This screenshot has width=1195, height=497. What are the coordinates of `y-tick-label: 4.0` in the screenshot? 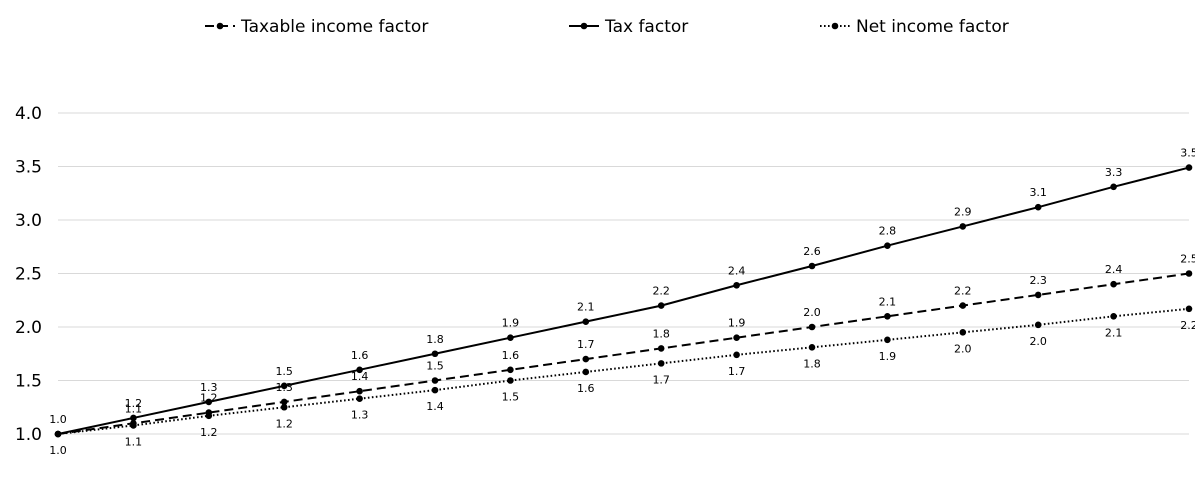 It's located at (28, 114).